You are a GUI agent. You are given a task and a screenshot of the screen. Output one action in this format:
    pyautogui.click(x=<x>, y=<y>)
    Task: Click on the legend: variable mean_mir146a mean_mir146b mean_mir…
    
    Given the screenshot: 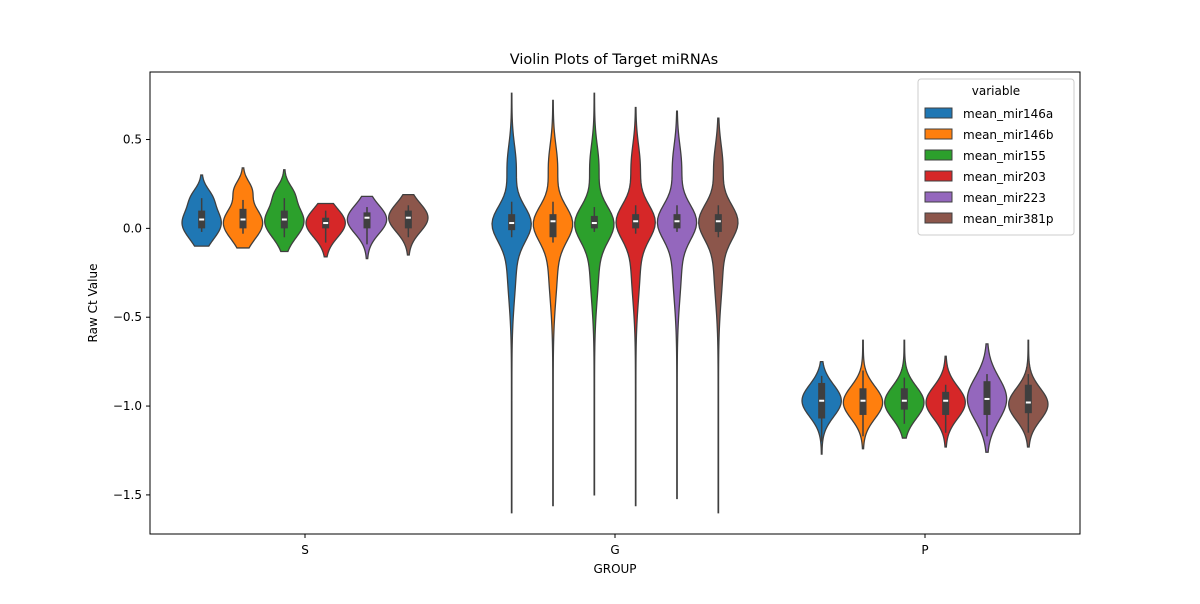 What is the action you would take?
    pyautogui.click(x=996, y=157)
    